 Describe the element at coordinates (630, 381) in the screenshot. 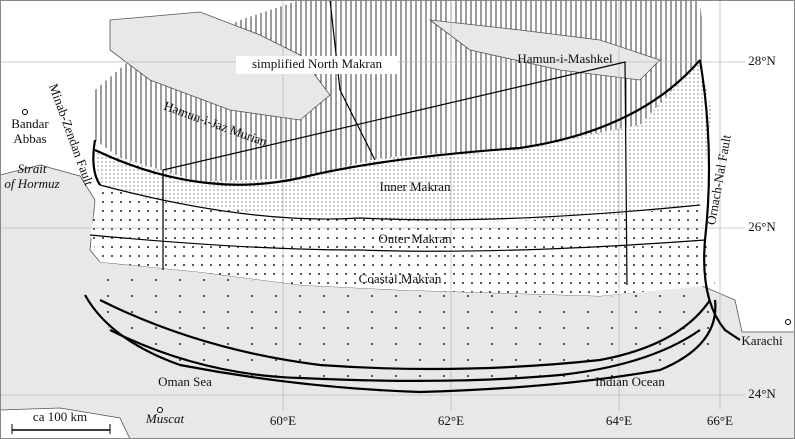

I see `sea-label: Indian Ocean` at that location.